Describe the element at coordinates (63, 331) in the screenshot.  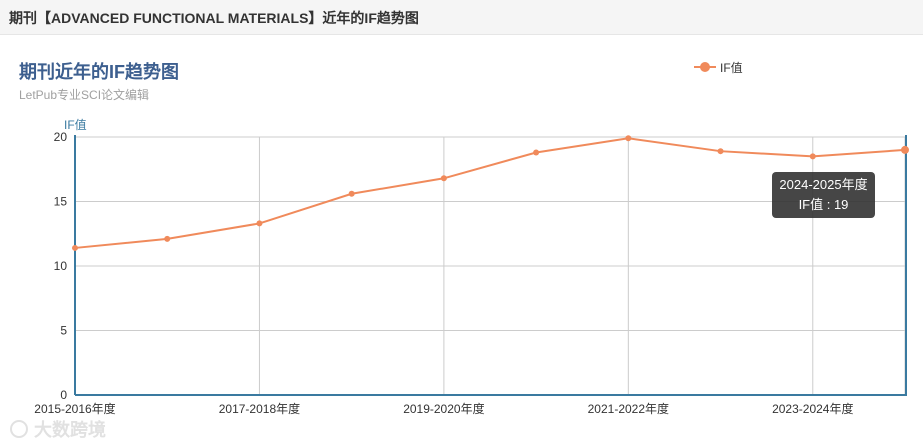
I see `y-tick-label: 5` at that location.